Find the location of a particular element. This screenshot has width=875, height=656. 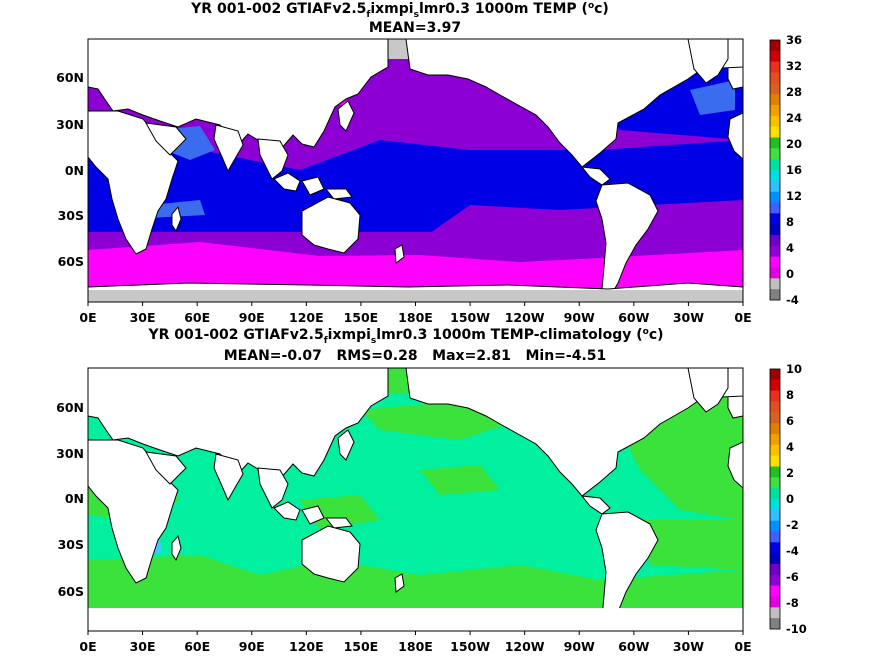

top-stats: MEAN=3.97 is located at coordinates (415, 28).